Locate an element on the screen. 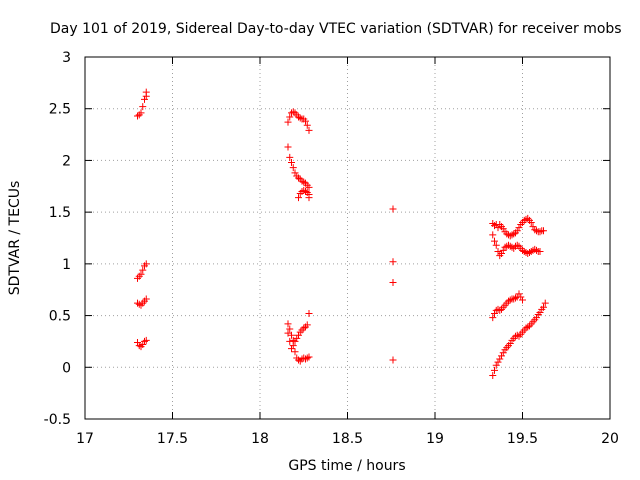 The width and height of the screenshot is (640, 480). x-tick-label: 19 is located at coordinates (435, 439).